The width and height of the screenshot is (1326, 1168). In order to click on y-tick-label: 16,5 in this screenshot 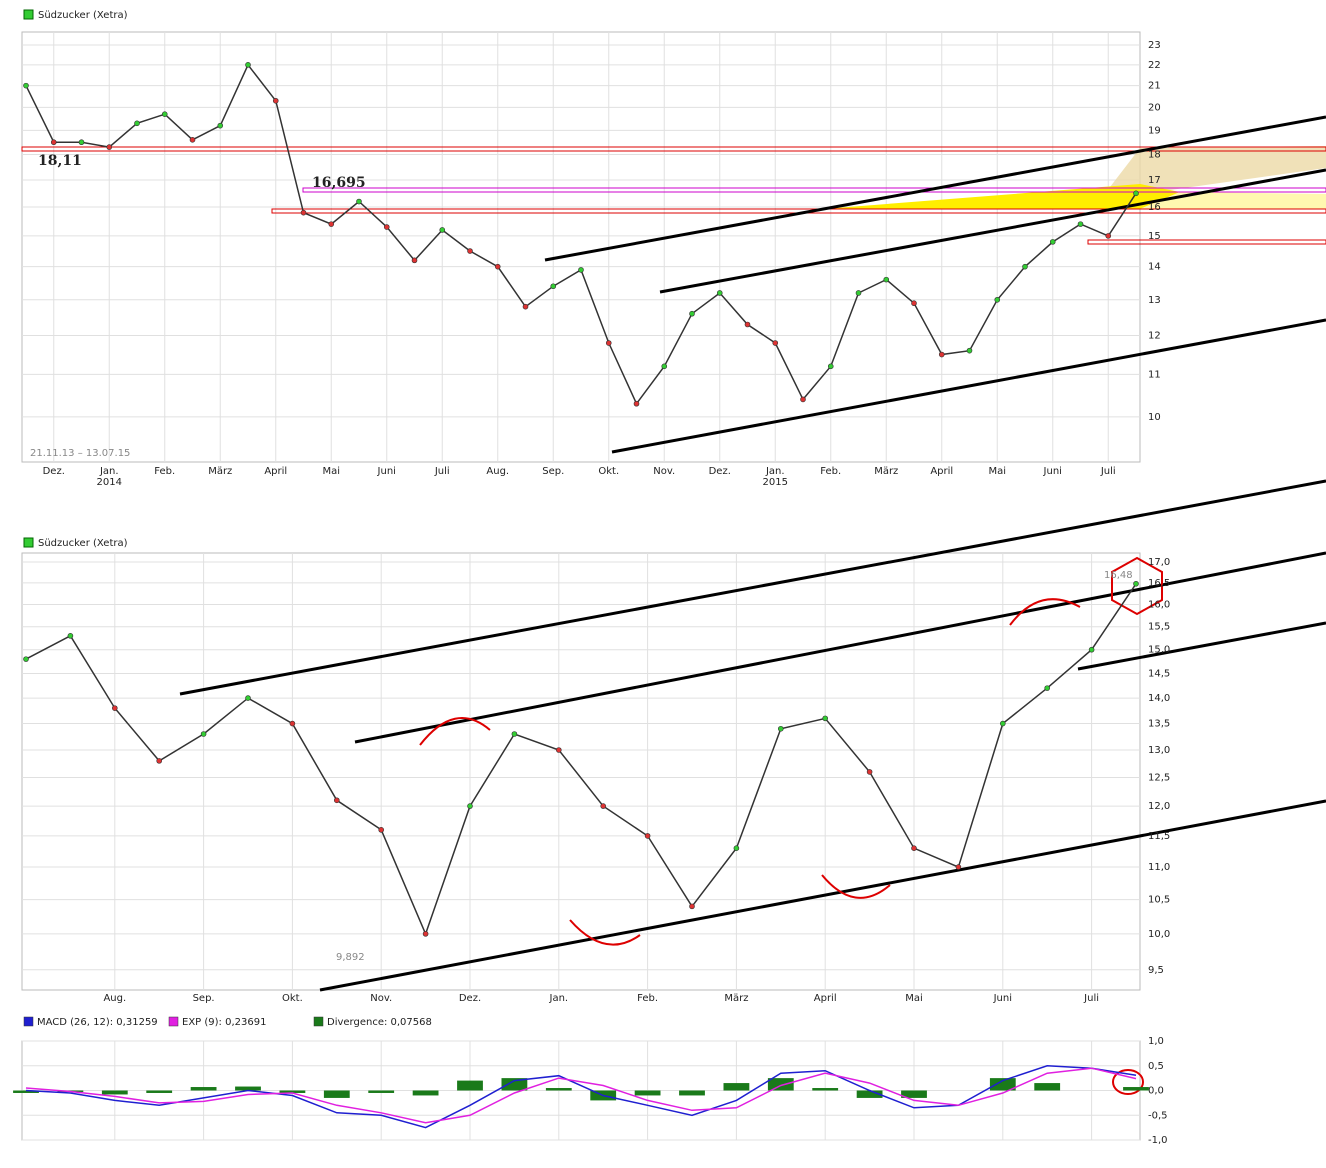, I will do `click(1159, 583)`.